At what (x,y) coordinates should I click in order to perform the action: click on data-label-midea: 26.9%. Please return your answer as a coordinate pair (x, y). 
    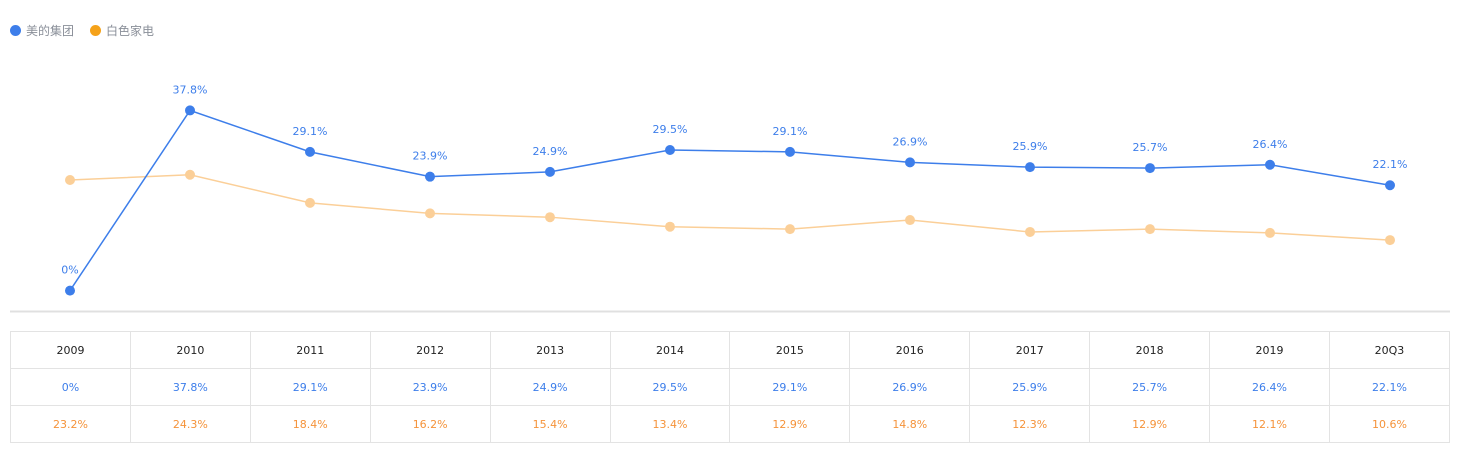
    Looking at the image, I should click on (910, 141).